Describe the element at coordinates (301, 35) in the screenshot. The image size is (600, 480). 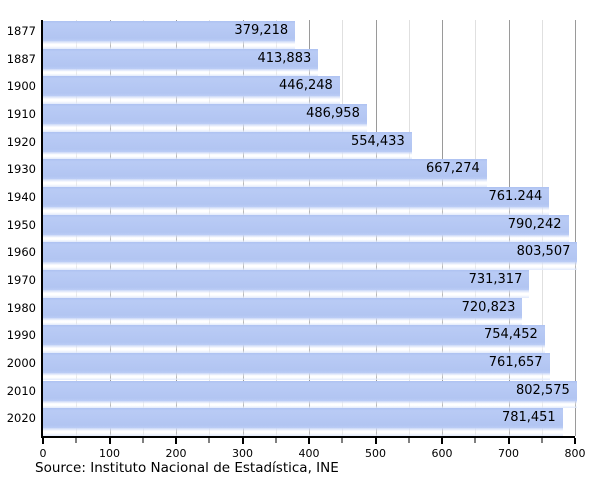
I see `chart-row: 1877 379,218` at that location.